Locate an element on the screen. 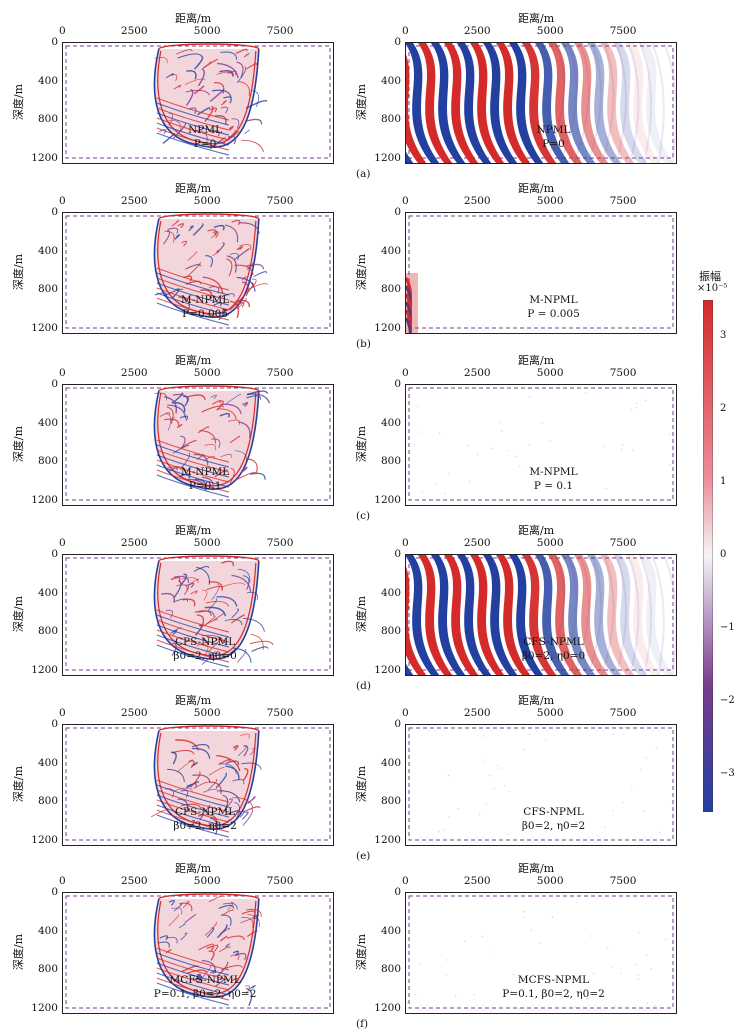 This screenshot has width=743, height=1035. method-label: NPML is located at coordinates (553, 130).